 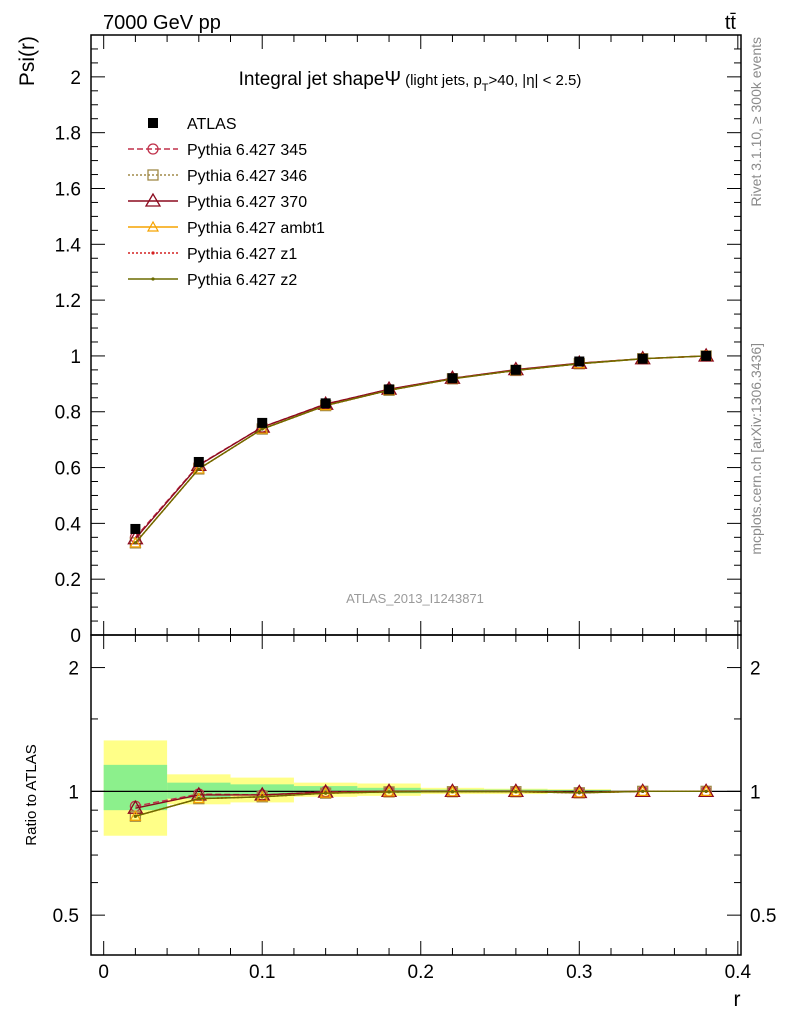 I want to click on main-y-tick-label: 1.6, so click(x=68, y=189).